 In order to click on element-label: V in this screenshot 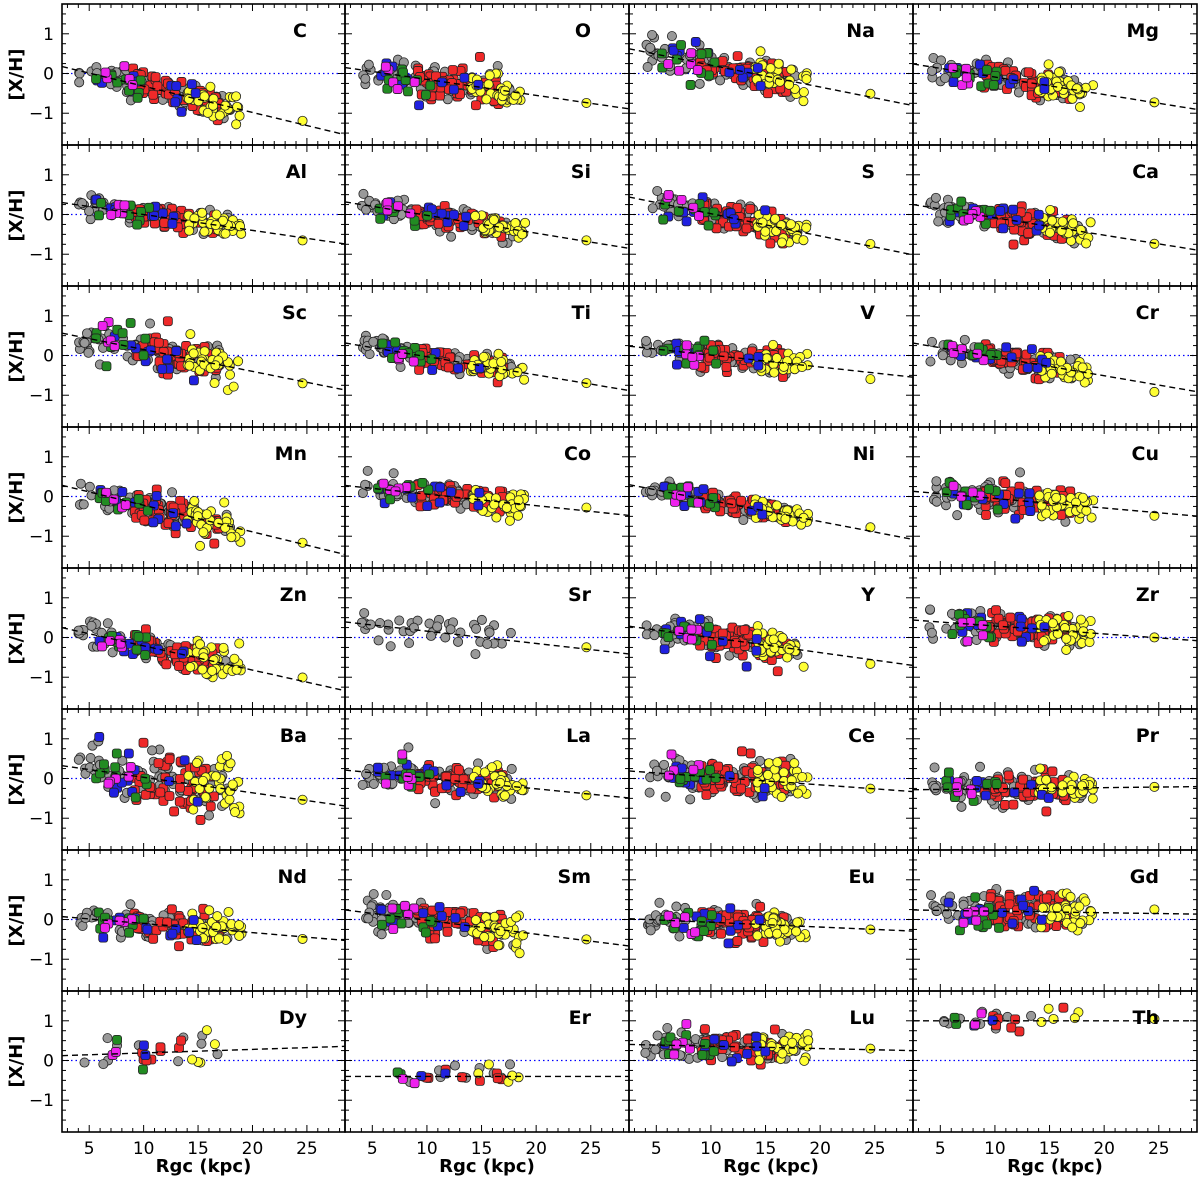, I will do `click(867, 313)`.